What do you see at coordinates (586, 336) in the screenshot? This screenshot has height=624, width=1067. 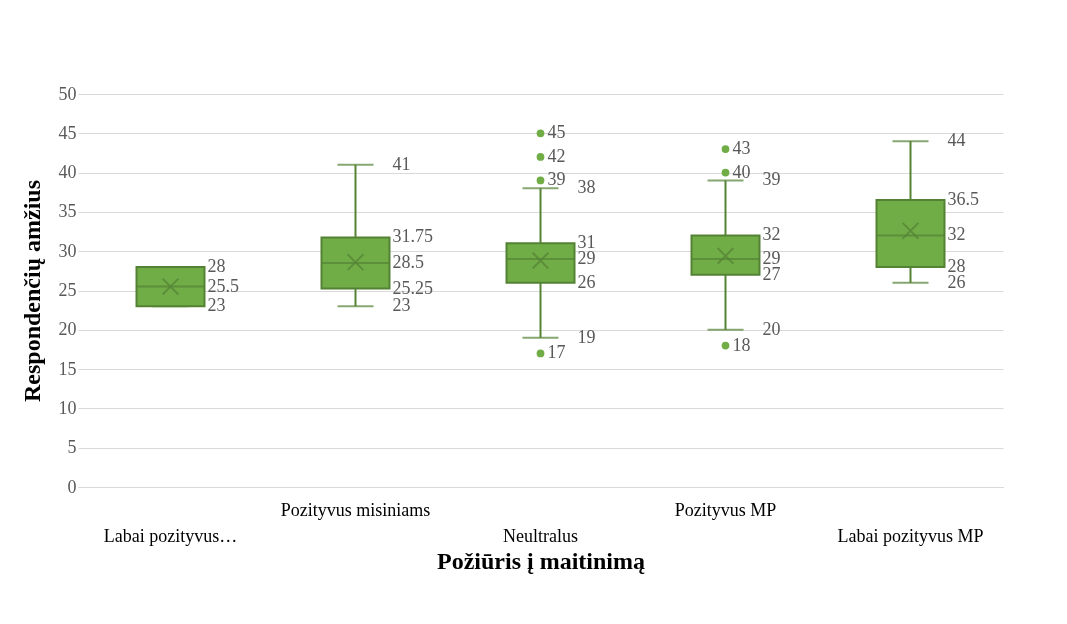 I see `annotation: 19` at bounding box center [586, 336].